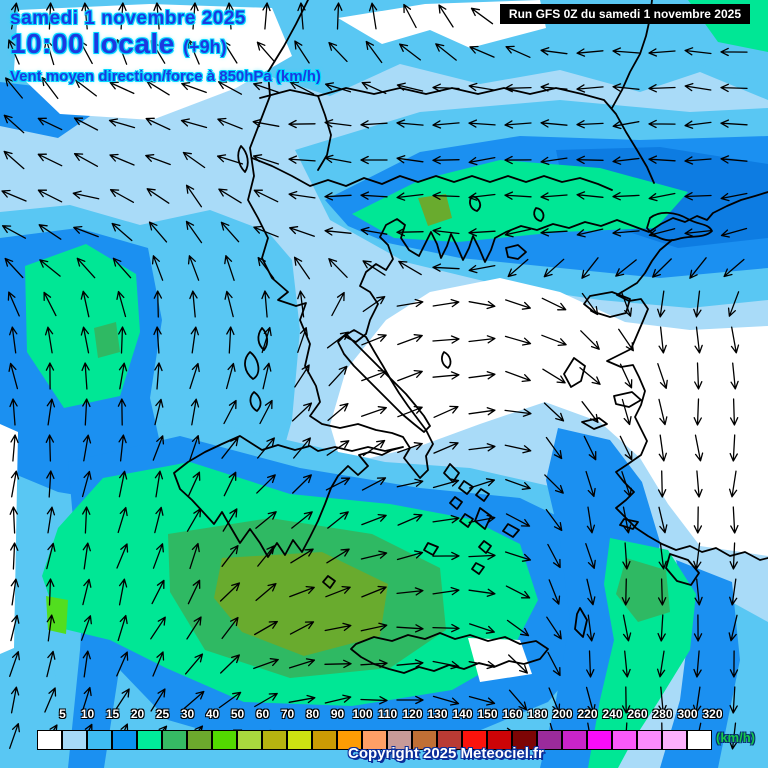  What do you see at coordinates (92, 43) in the screenshot?
I see `local-time: 10:00 locale` at bounding box center [92, 43].